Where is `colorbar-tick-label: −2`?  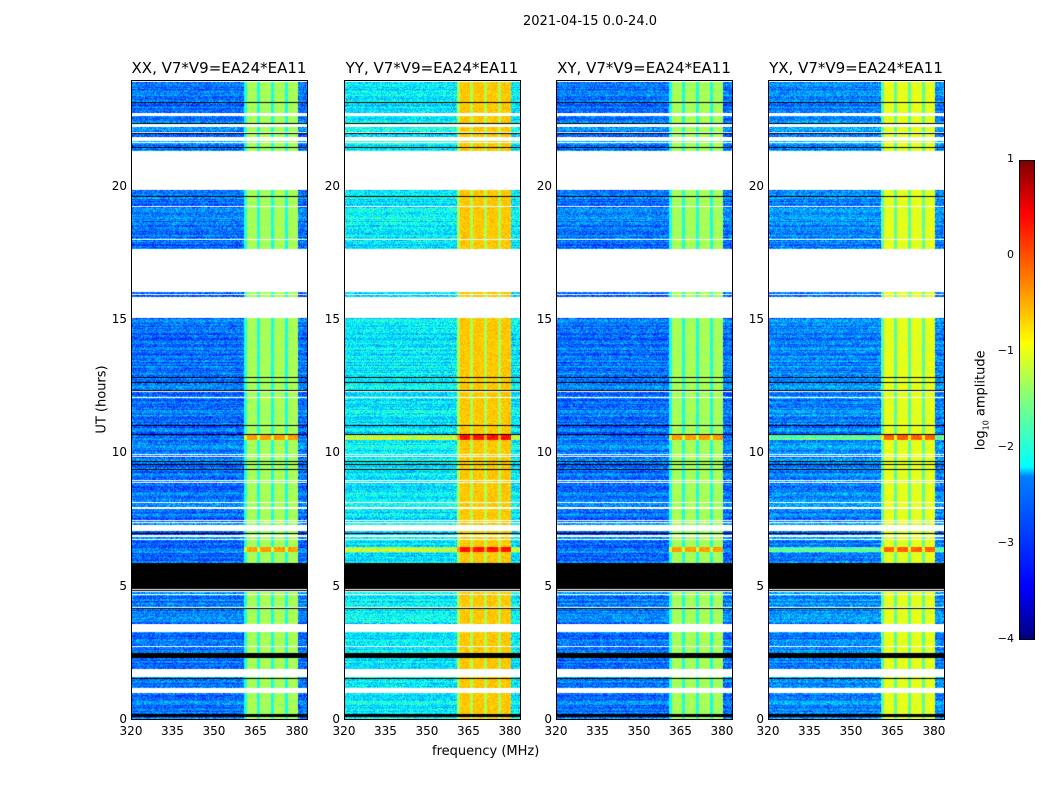
colorbar-tick-label: −2 is located at coordinates (1005, 446).